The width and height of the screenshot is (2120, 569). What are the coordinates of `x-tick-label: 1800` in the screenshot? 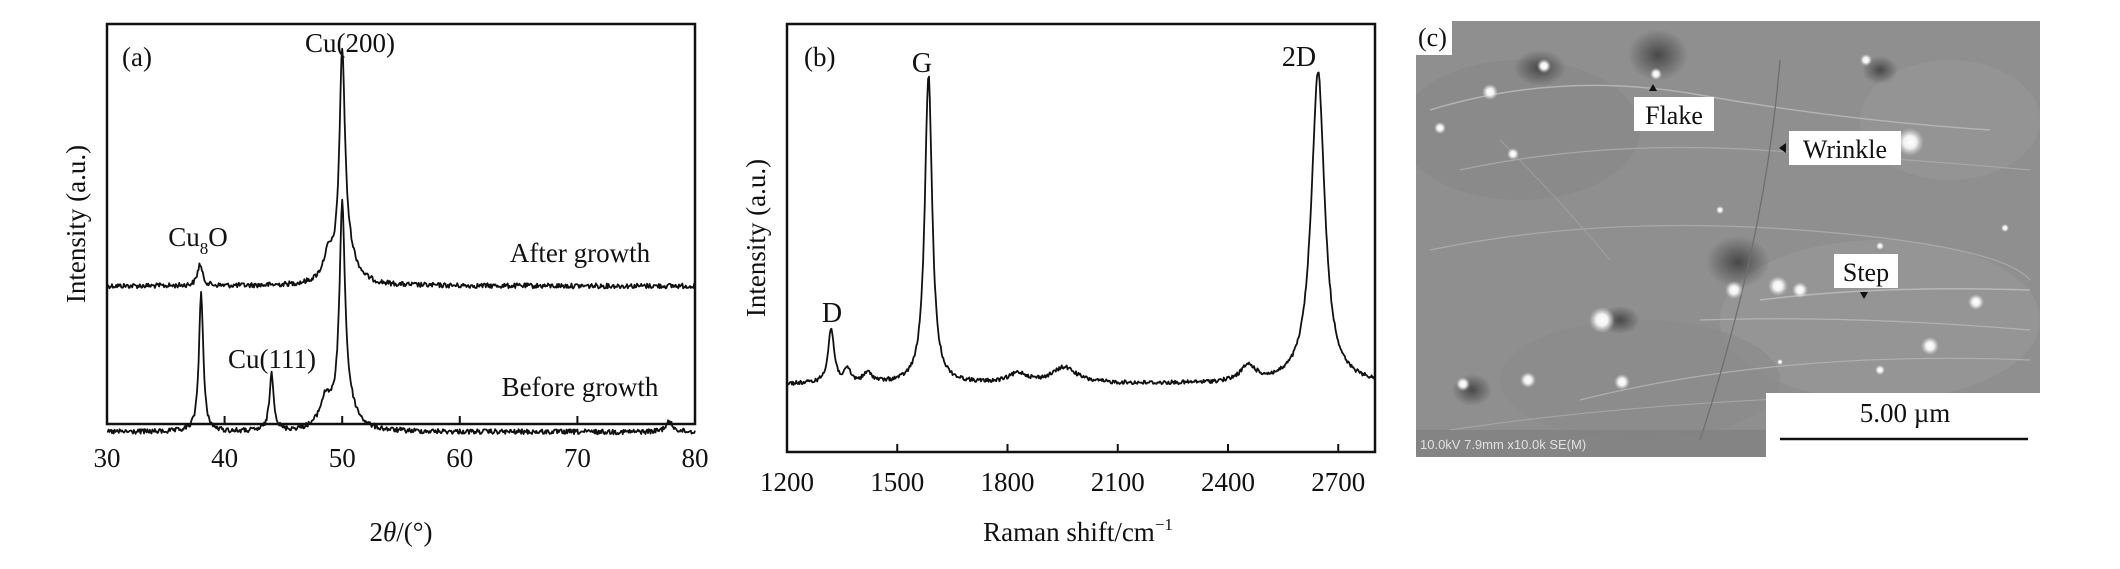 It's located at (1008, 482).